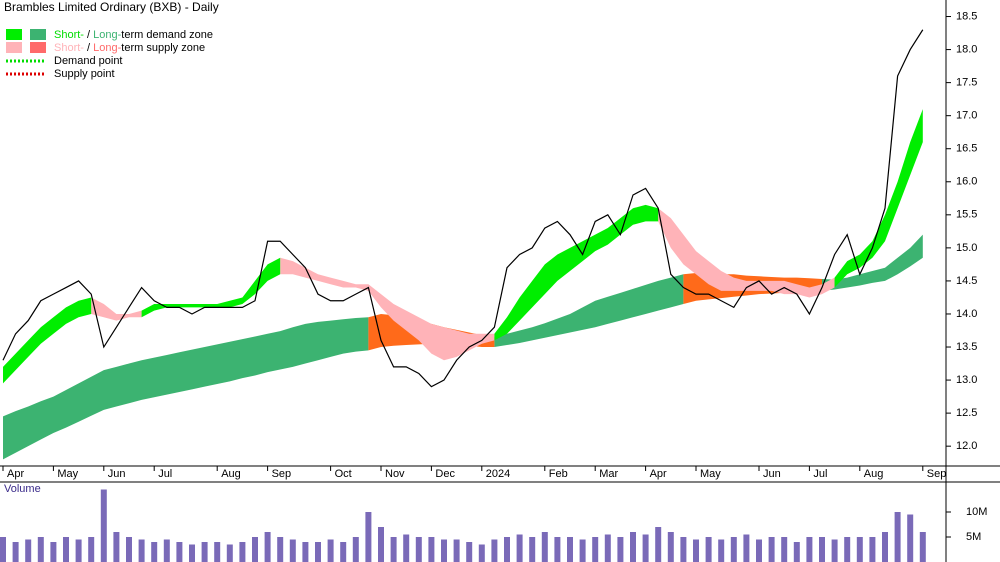 This screenshot has width=1000, height=562. I want to click on y-tick-label: 14.0, so click(966, 314).